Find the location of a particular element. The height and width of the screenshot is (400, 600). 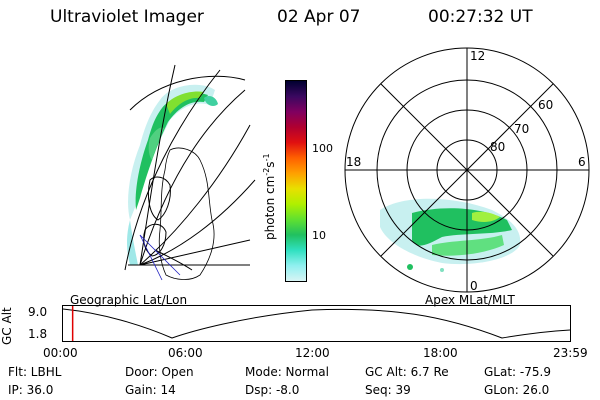

colorbar-unit-label: photon cm-2s-1 is located at coordinates (269, 196).